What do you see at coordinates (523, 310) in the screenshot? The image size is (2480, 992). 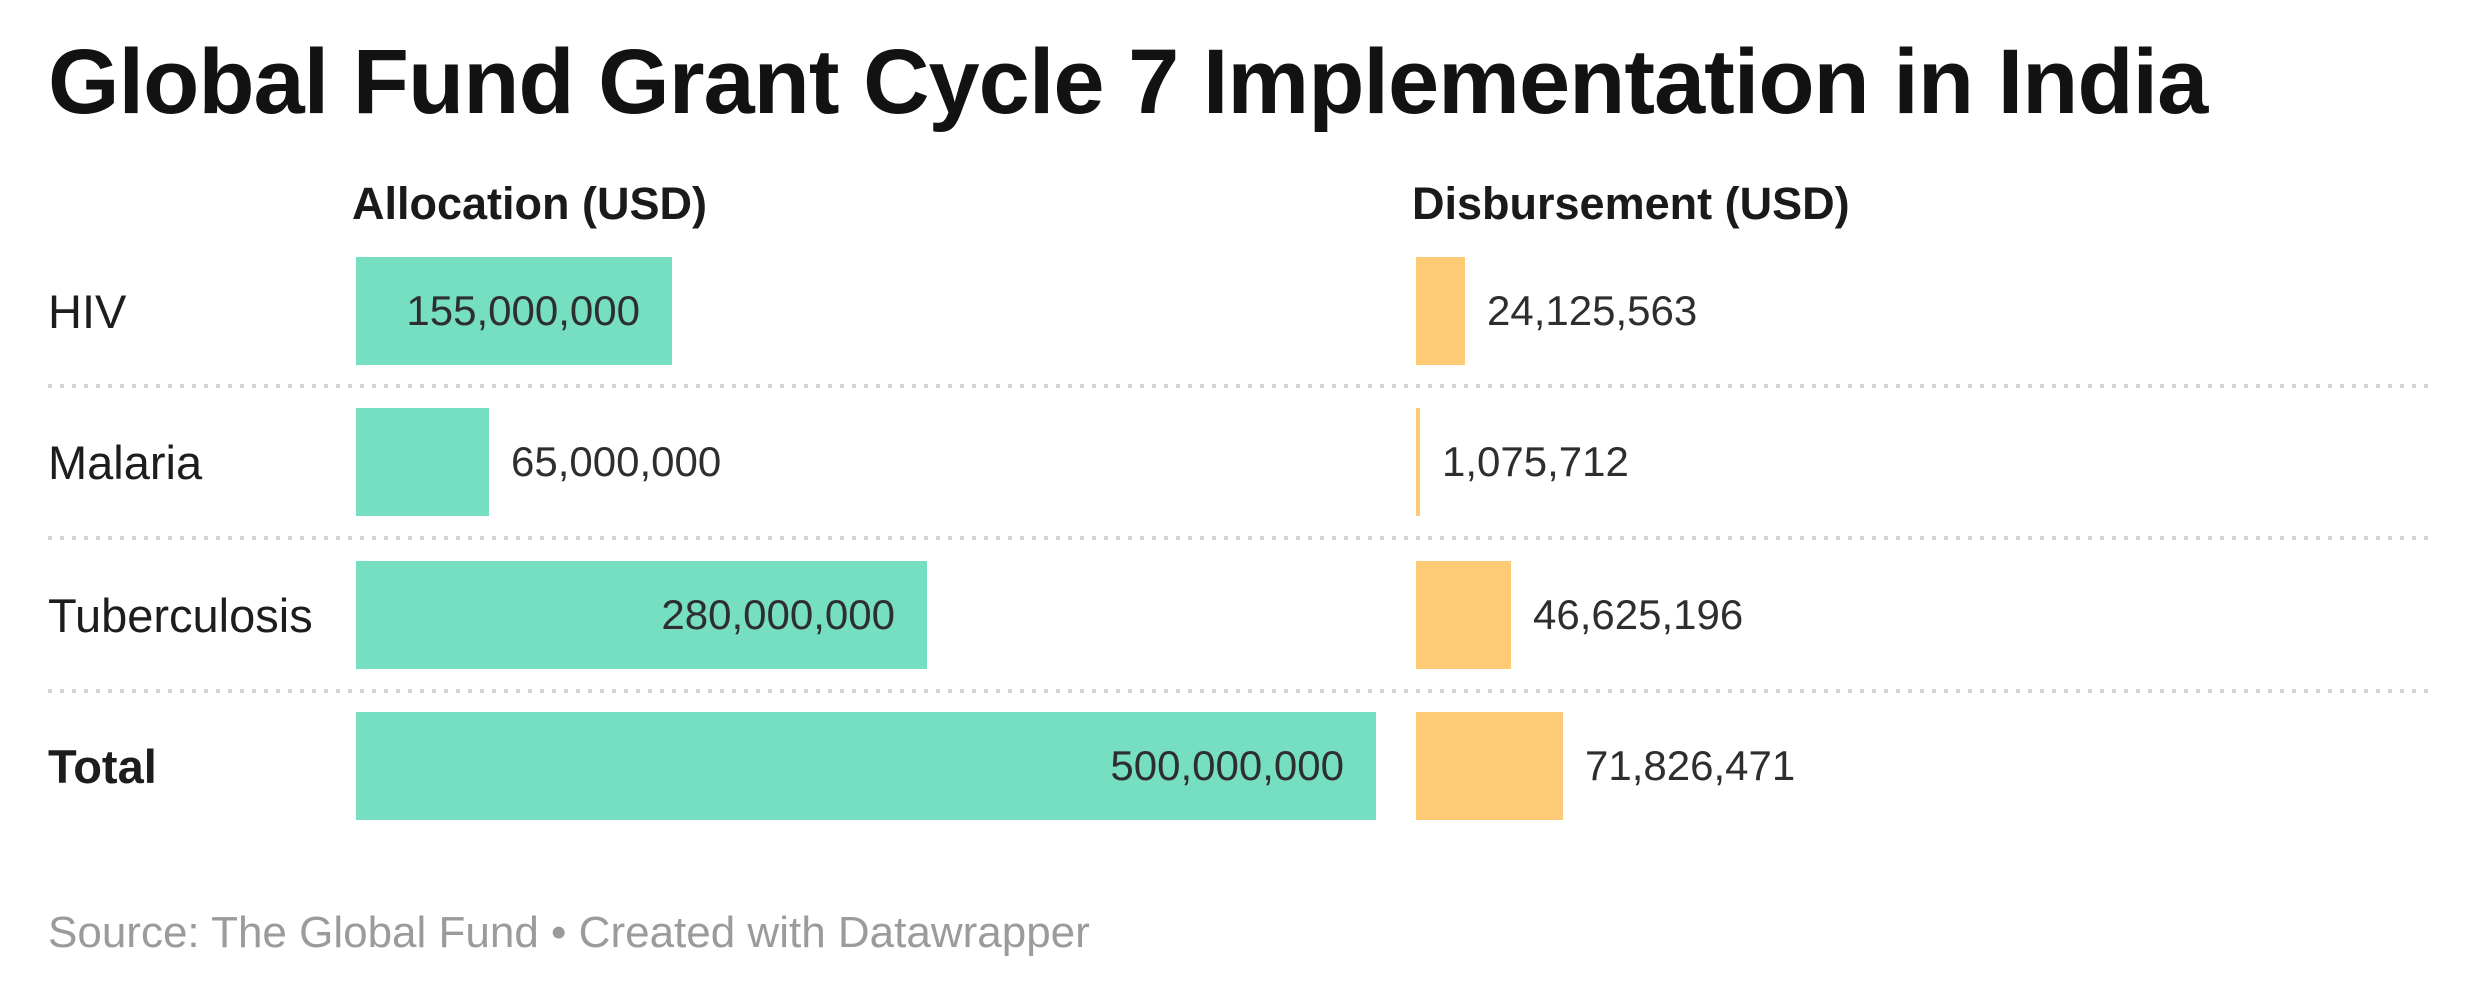 I see `allocation-value: 155,000,000` at bounding box center [523, 310].